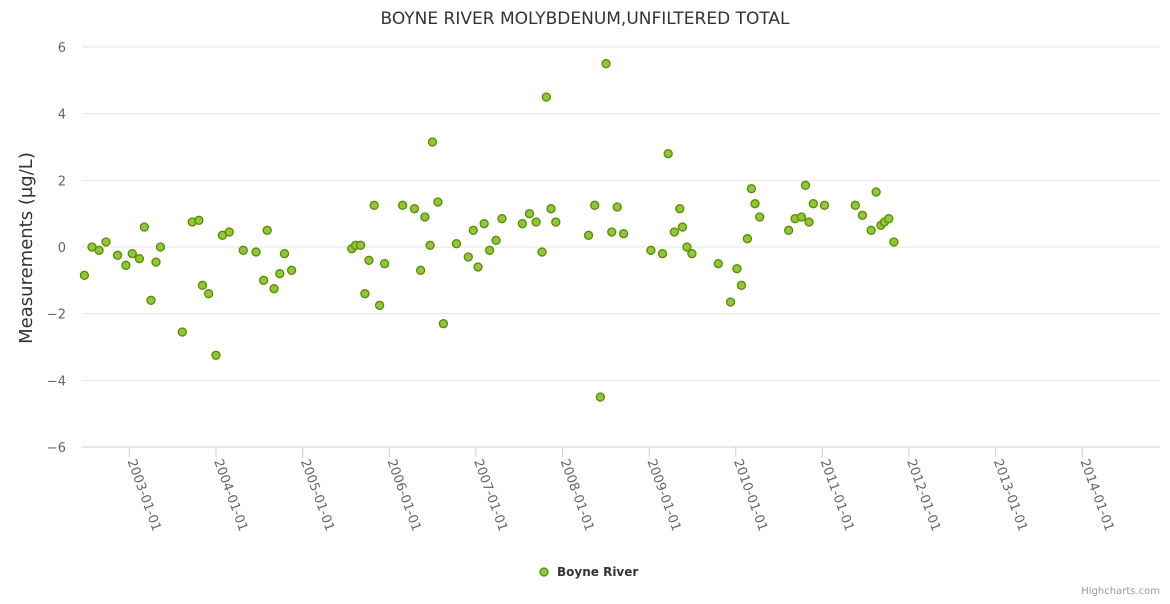 The width and height of the screenshot is (1170, 604). I want to click on legend-marker-icon, so click(544, 572).